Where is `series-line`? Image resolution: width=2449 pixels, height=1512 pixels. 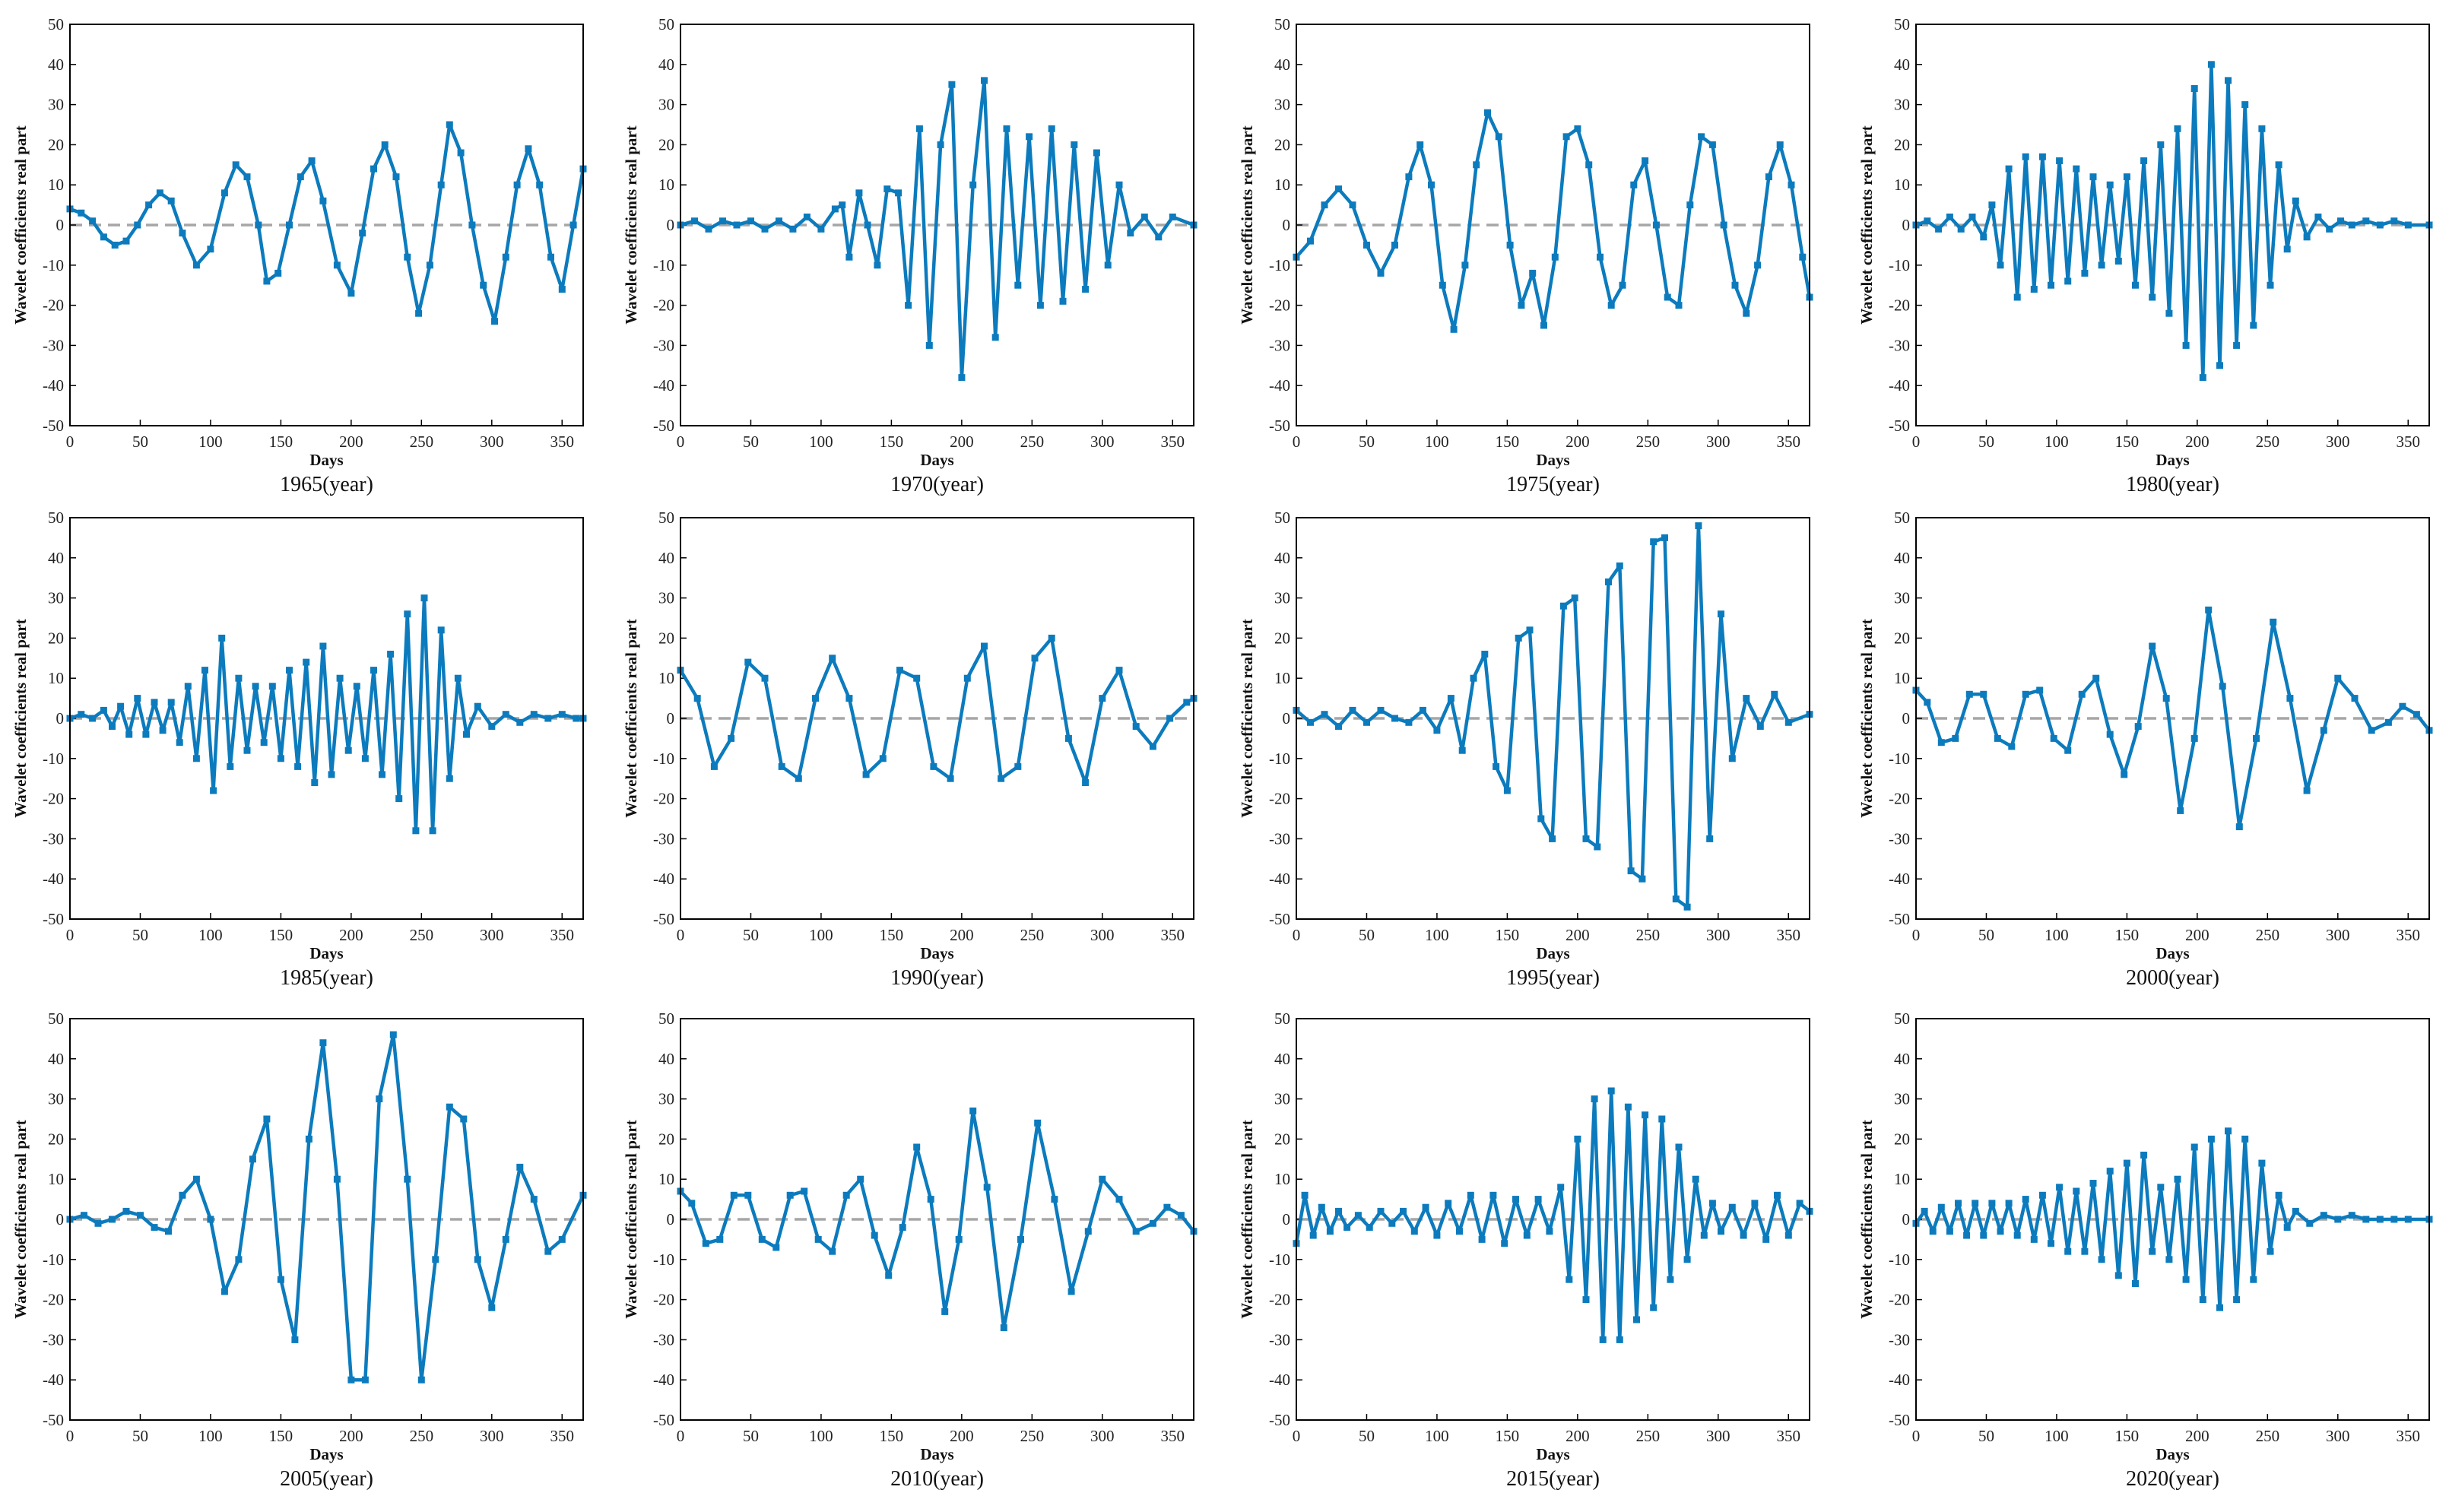
series-line is located at coordinates (2172, 220).